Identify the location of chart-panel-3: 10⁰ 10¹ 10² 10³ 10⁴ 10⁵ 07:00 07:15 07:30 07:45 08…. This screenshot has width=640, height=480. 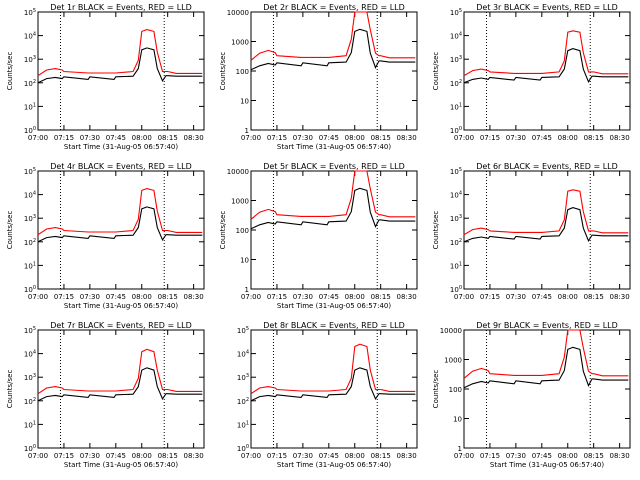
(531, 72).